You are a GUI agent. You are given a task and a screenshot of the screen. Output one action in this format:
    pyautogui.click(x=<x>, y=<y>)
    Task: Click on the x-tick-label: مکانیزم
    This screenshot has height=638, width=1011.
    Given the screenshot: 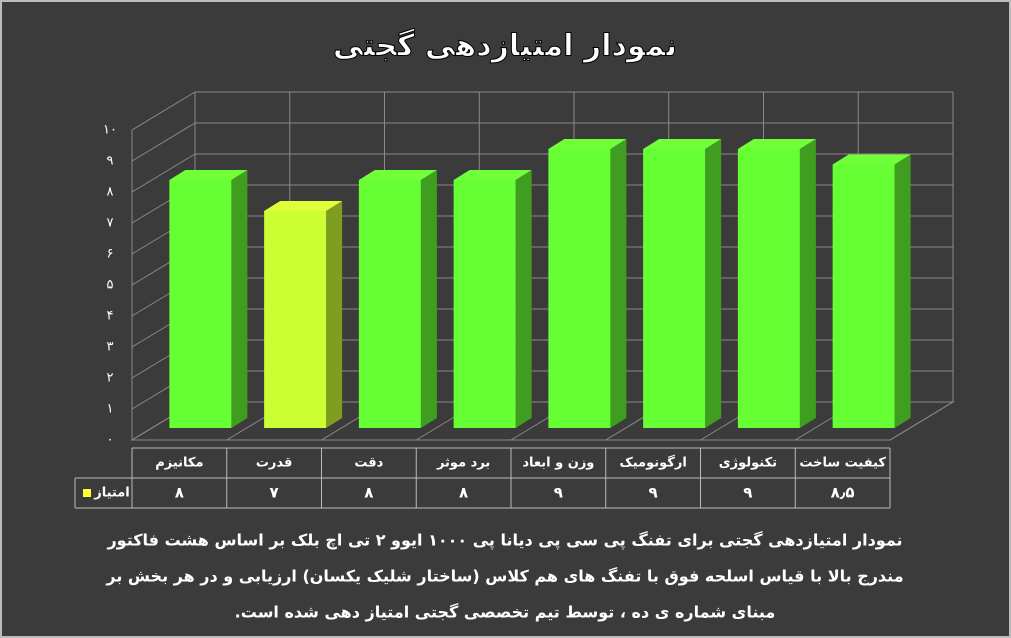 What is the action you would take?
    pyautogui.click(x=179, y=463)
    